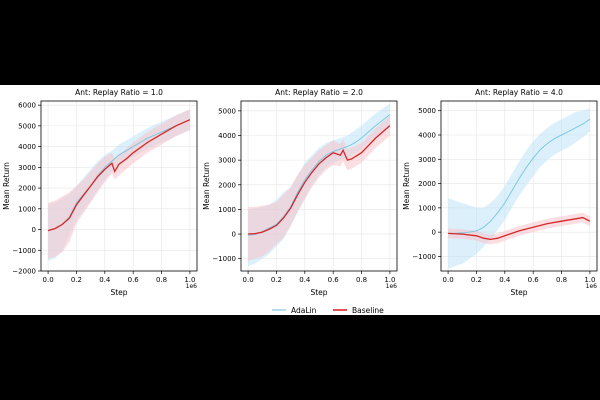 This screenshot has height=400, width=600. I want to click on legend-item-baseline: Baseline, so click(358, 310).